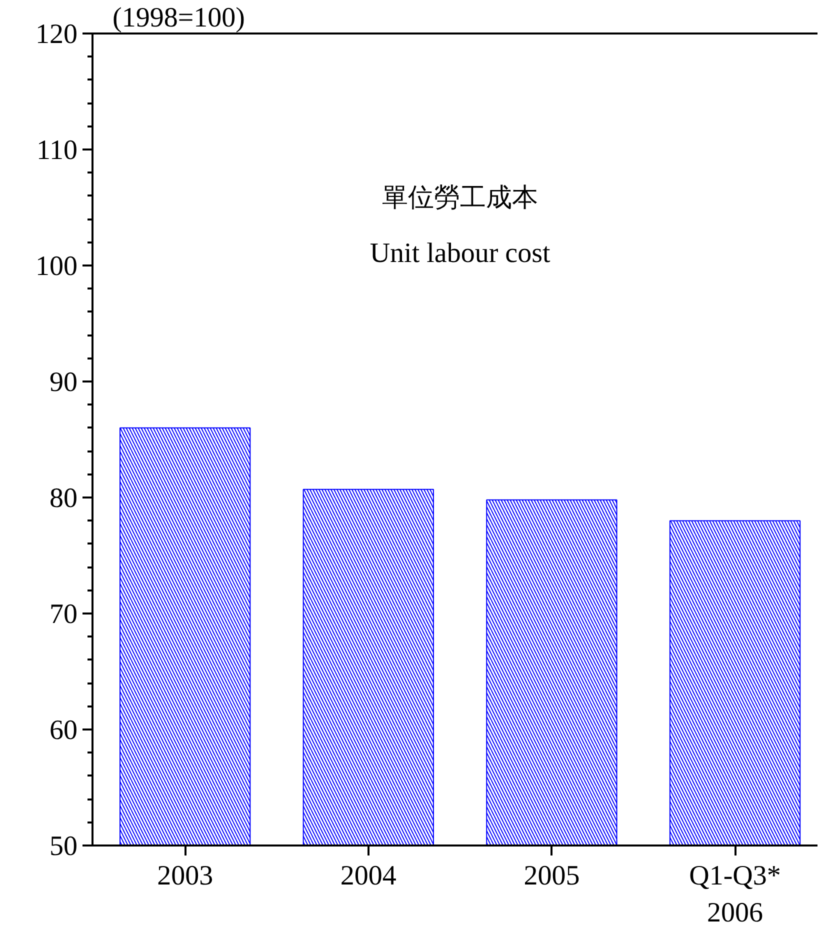 This screenshot has width=819, height=935. I want to click on y-tick-label: 70, so click(64, 614).